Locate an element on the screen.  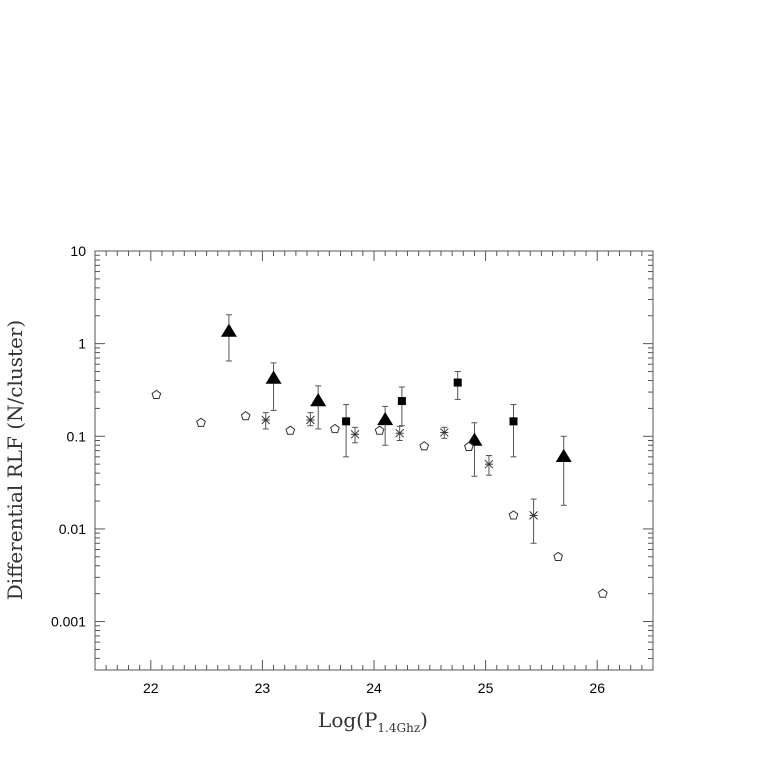
x-axis-title: Log(P1.4Ghz) is located at coordinates (373, 721).